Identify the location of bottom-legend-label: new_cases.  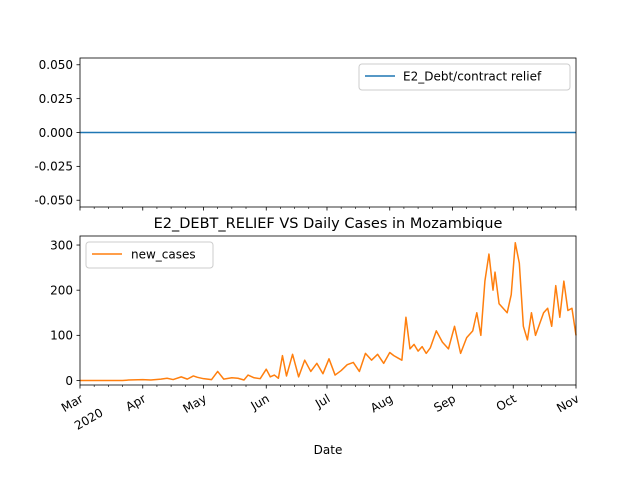
(163, 255).